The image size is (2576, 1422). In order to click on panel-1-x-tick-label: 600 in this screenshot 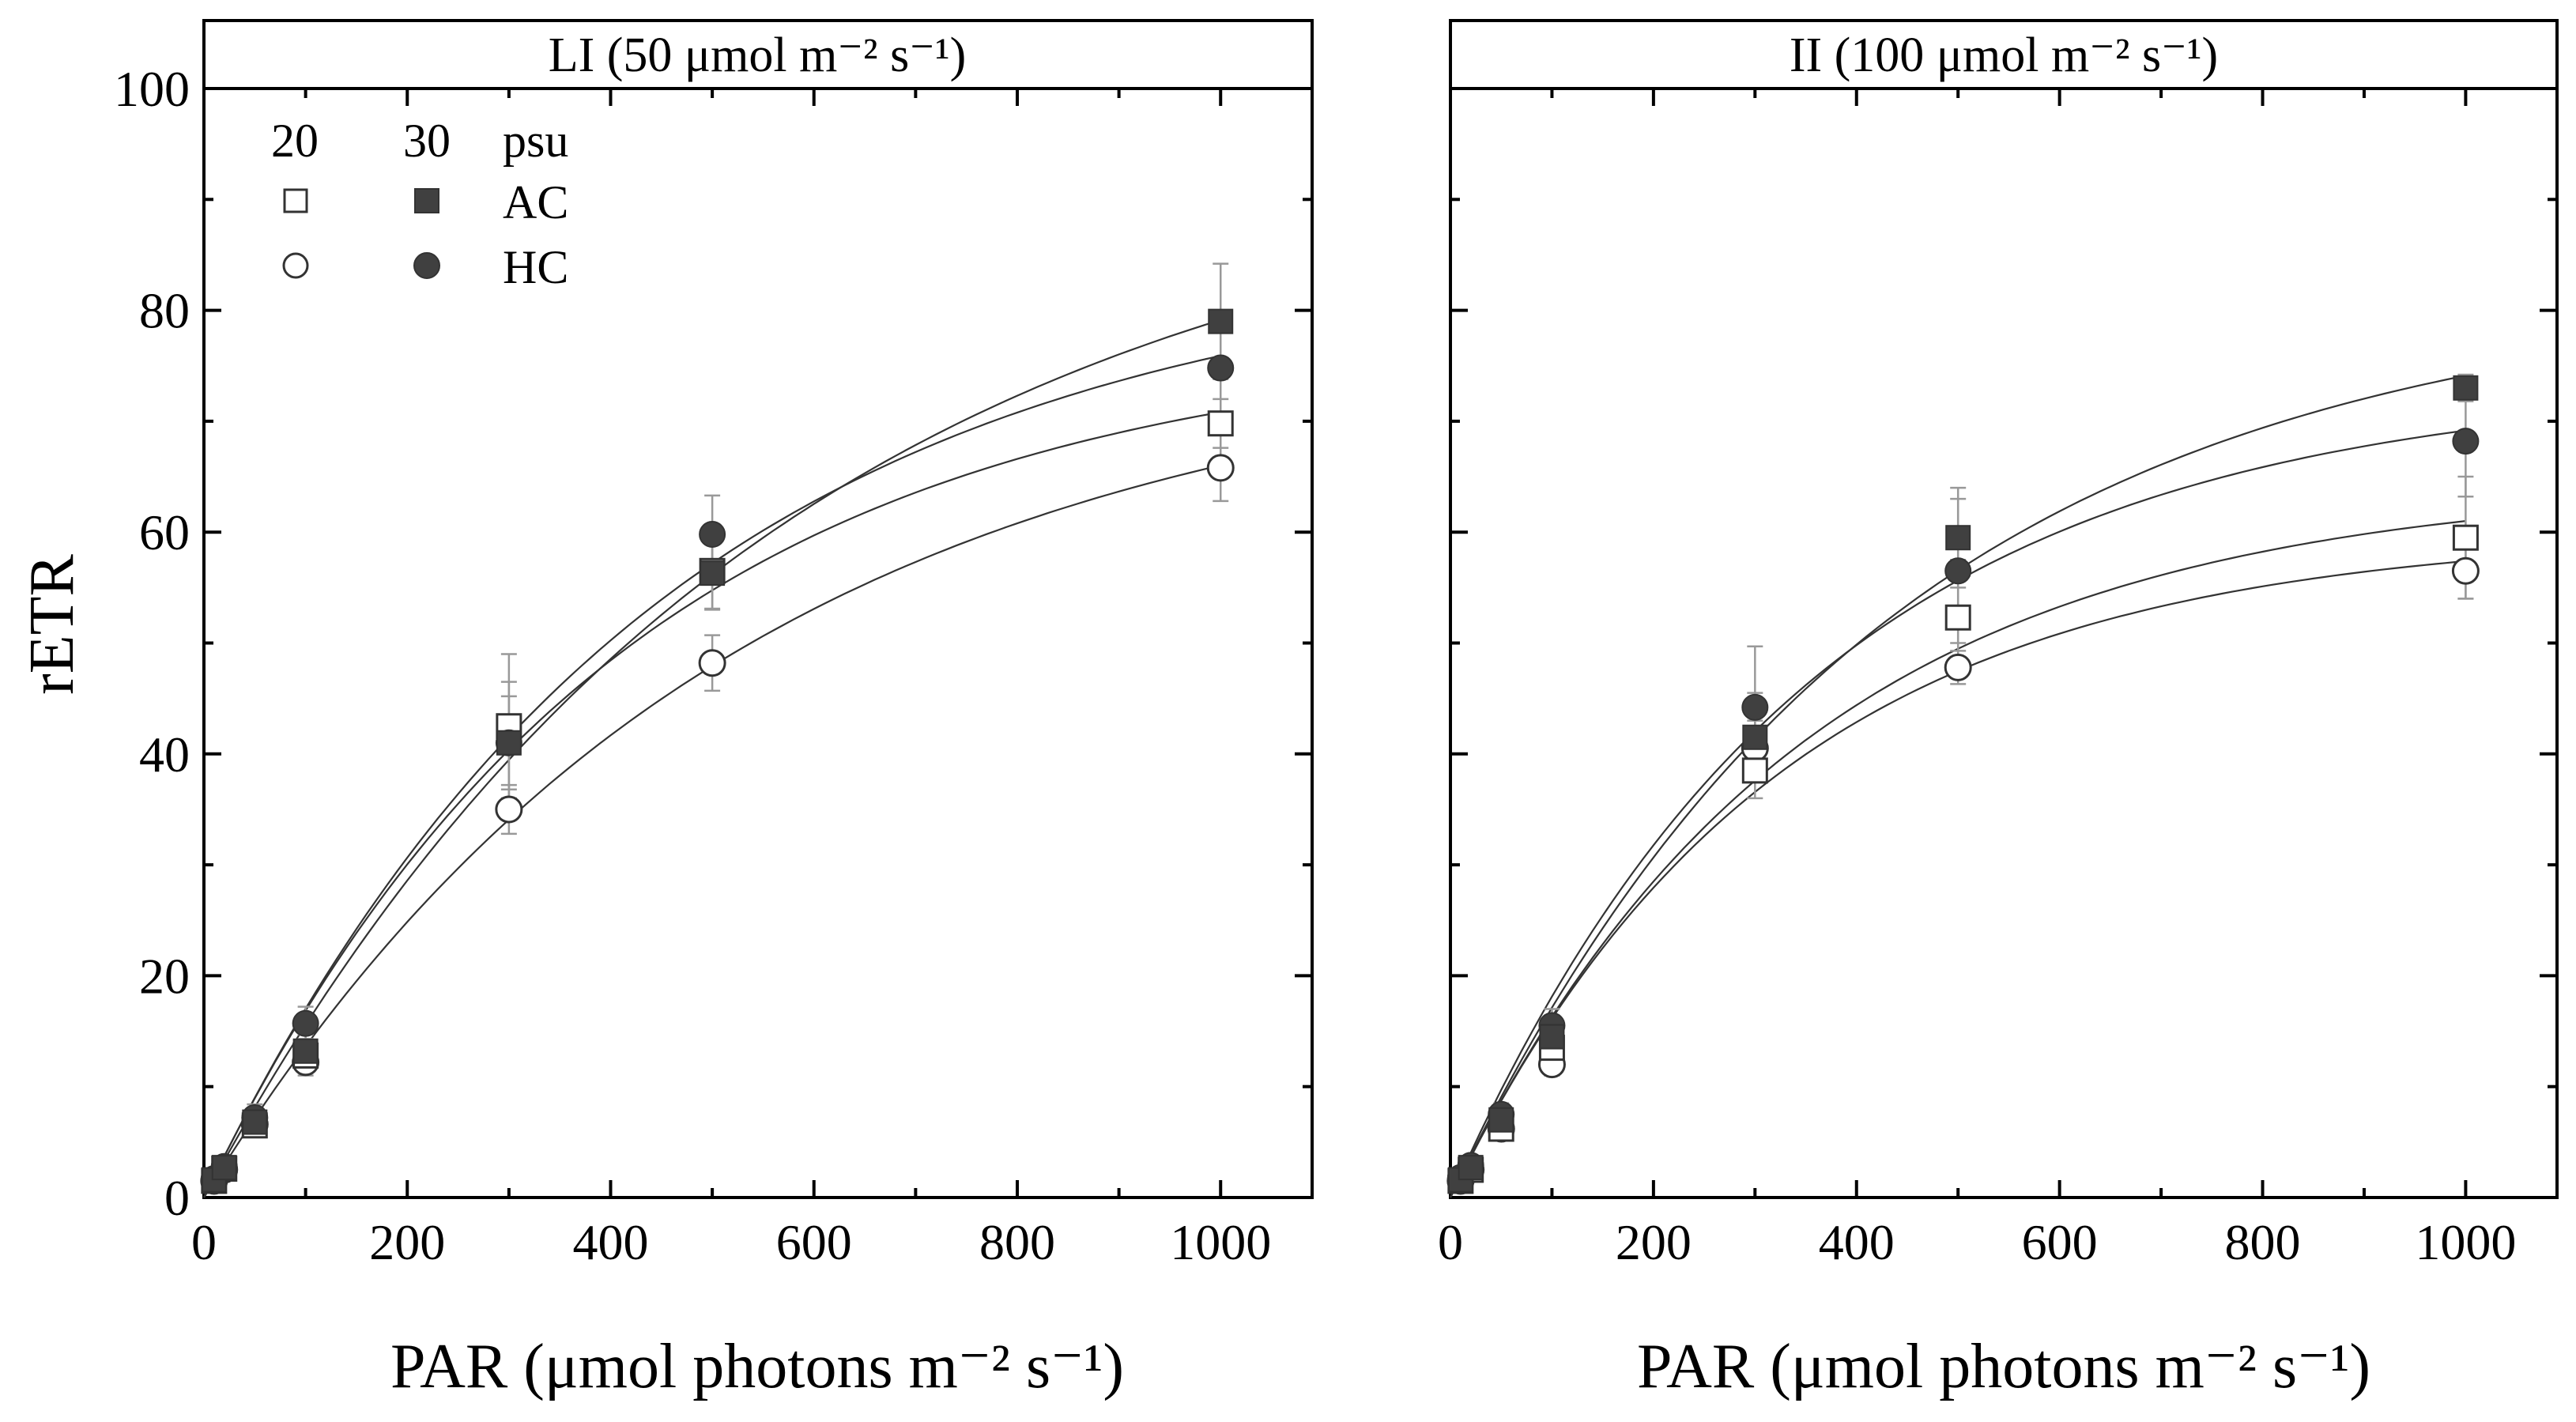, I will do `click(814, 1242)`.